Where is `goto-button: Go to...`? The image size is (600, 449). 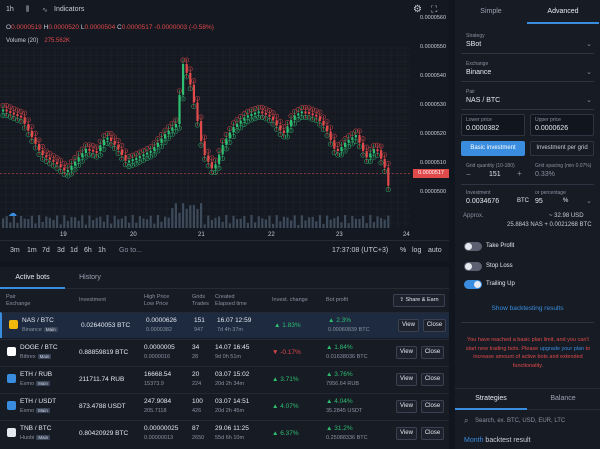
goto-button: Go to... is located at coordinates (130, 250).